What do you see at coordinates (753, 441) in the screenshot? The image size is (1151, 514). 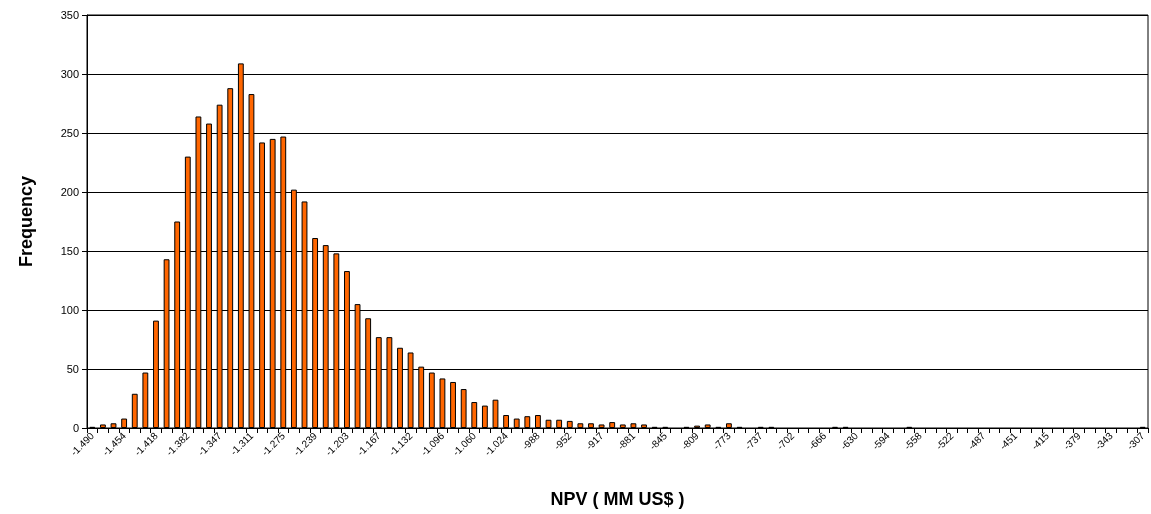 I see `x-tick-label: -737` at bounding box center [753, 441].